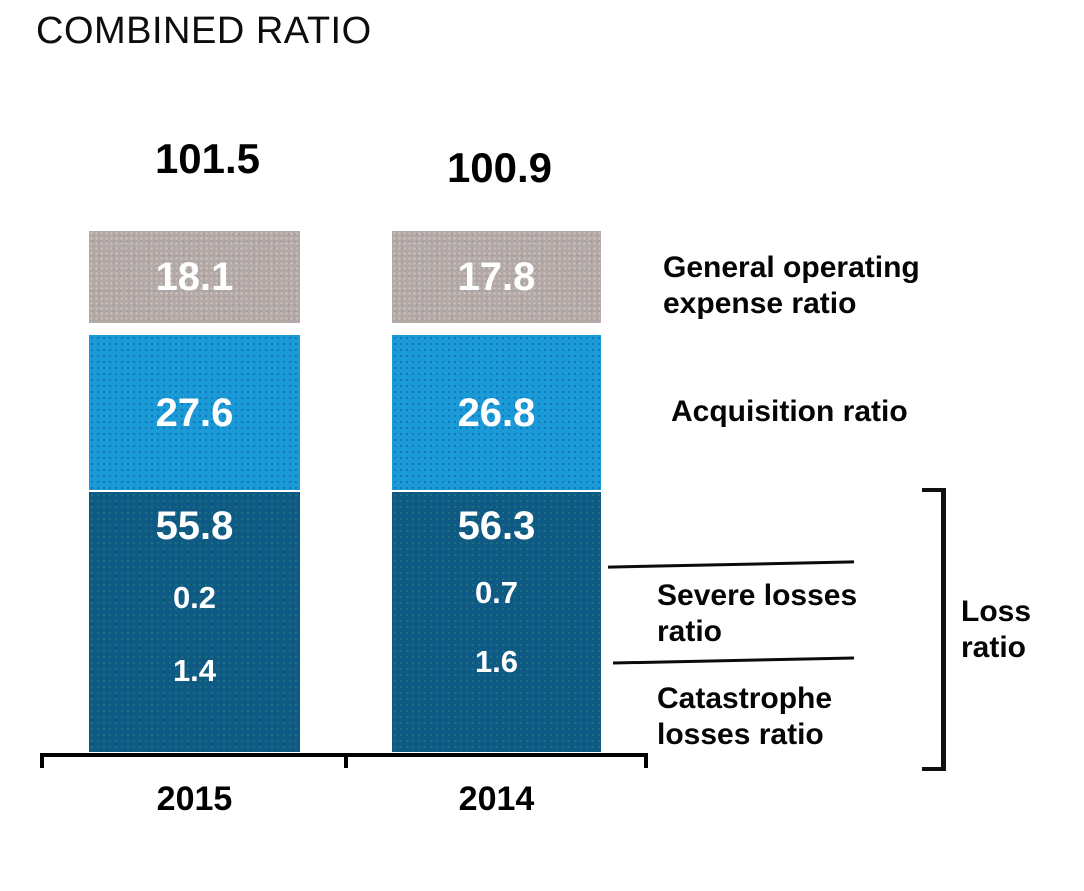  I want to click on value-loss-2014: 56.3, so click(496, 526).